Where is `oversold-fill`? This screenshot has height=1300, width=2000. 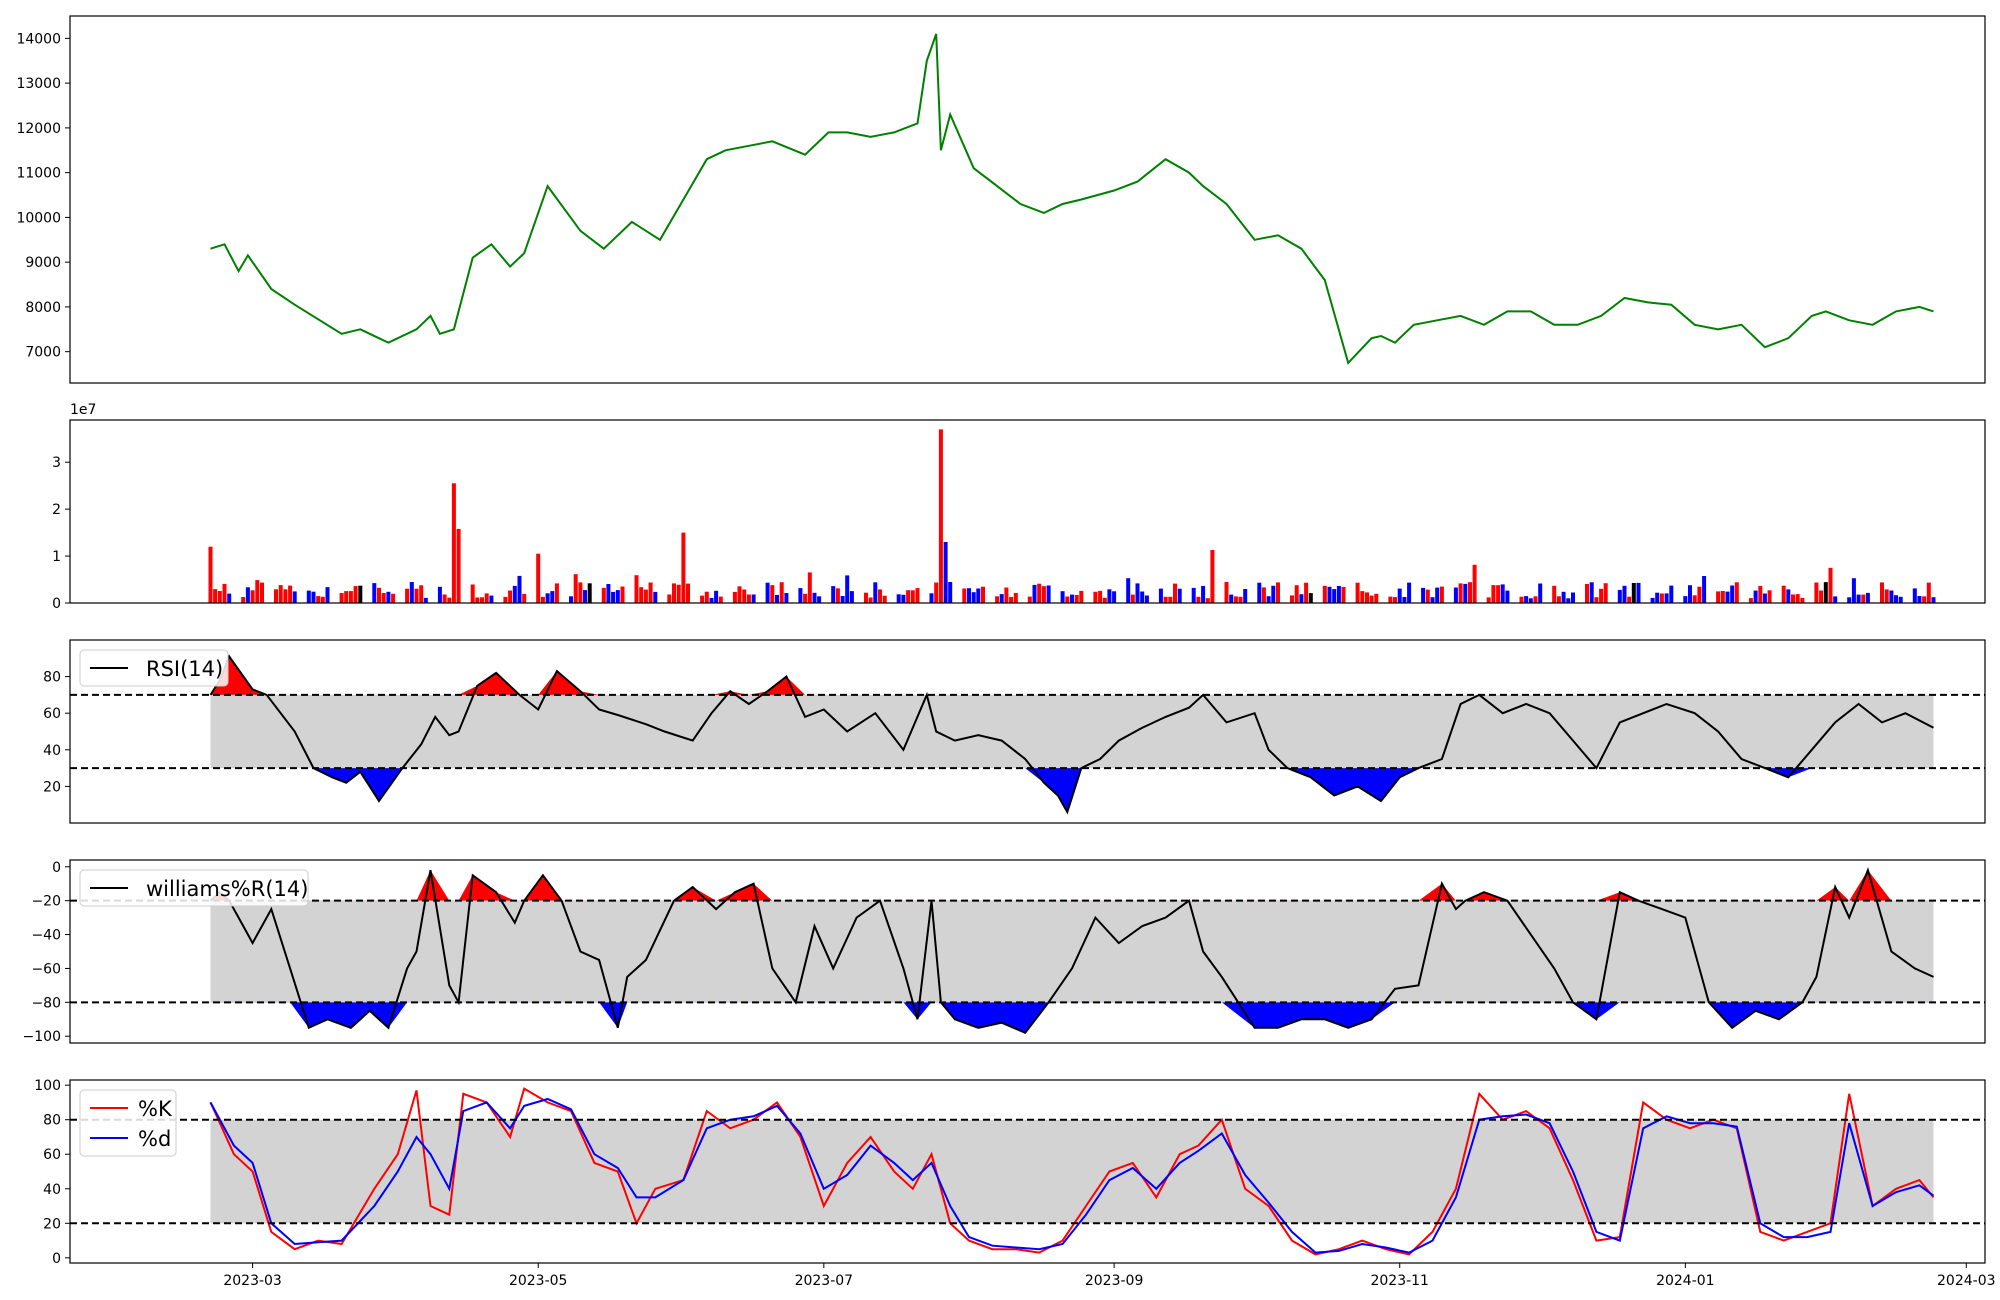
oversold-fill is located at coordinates (1072, 790).